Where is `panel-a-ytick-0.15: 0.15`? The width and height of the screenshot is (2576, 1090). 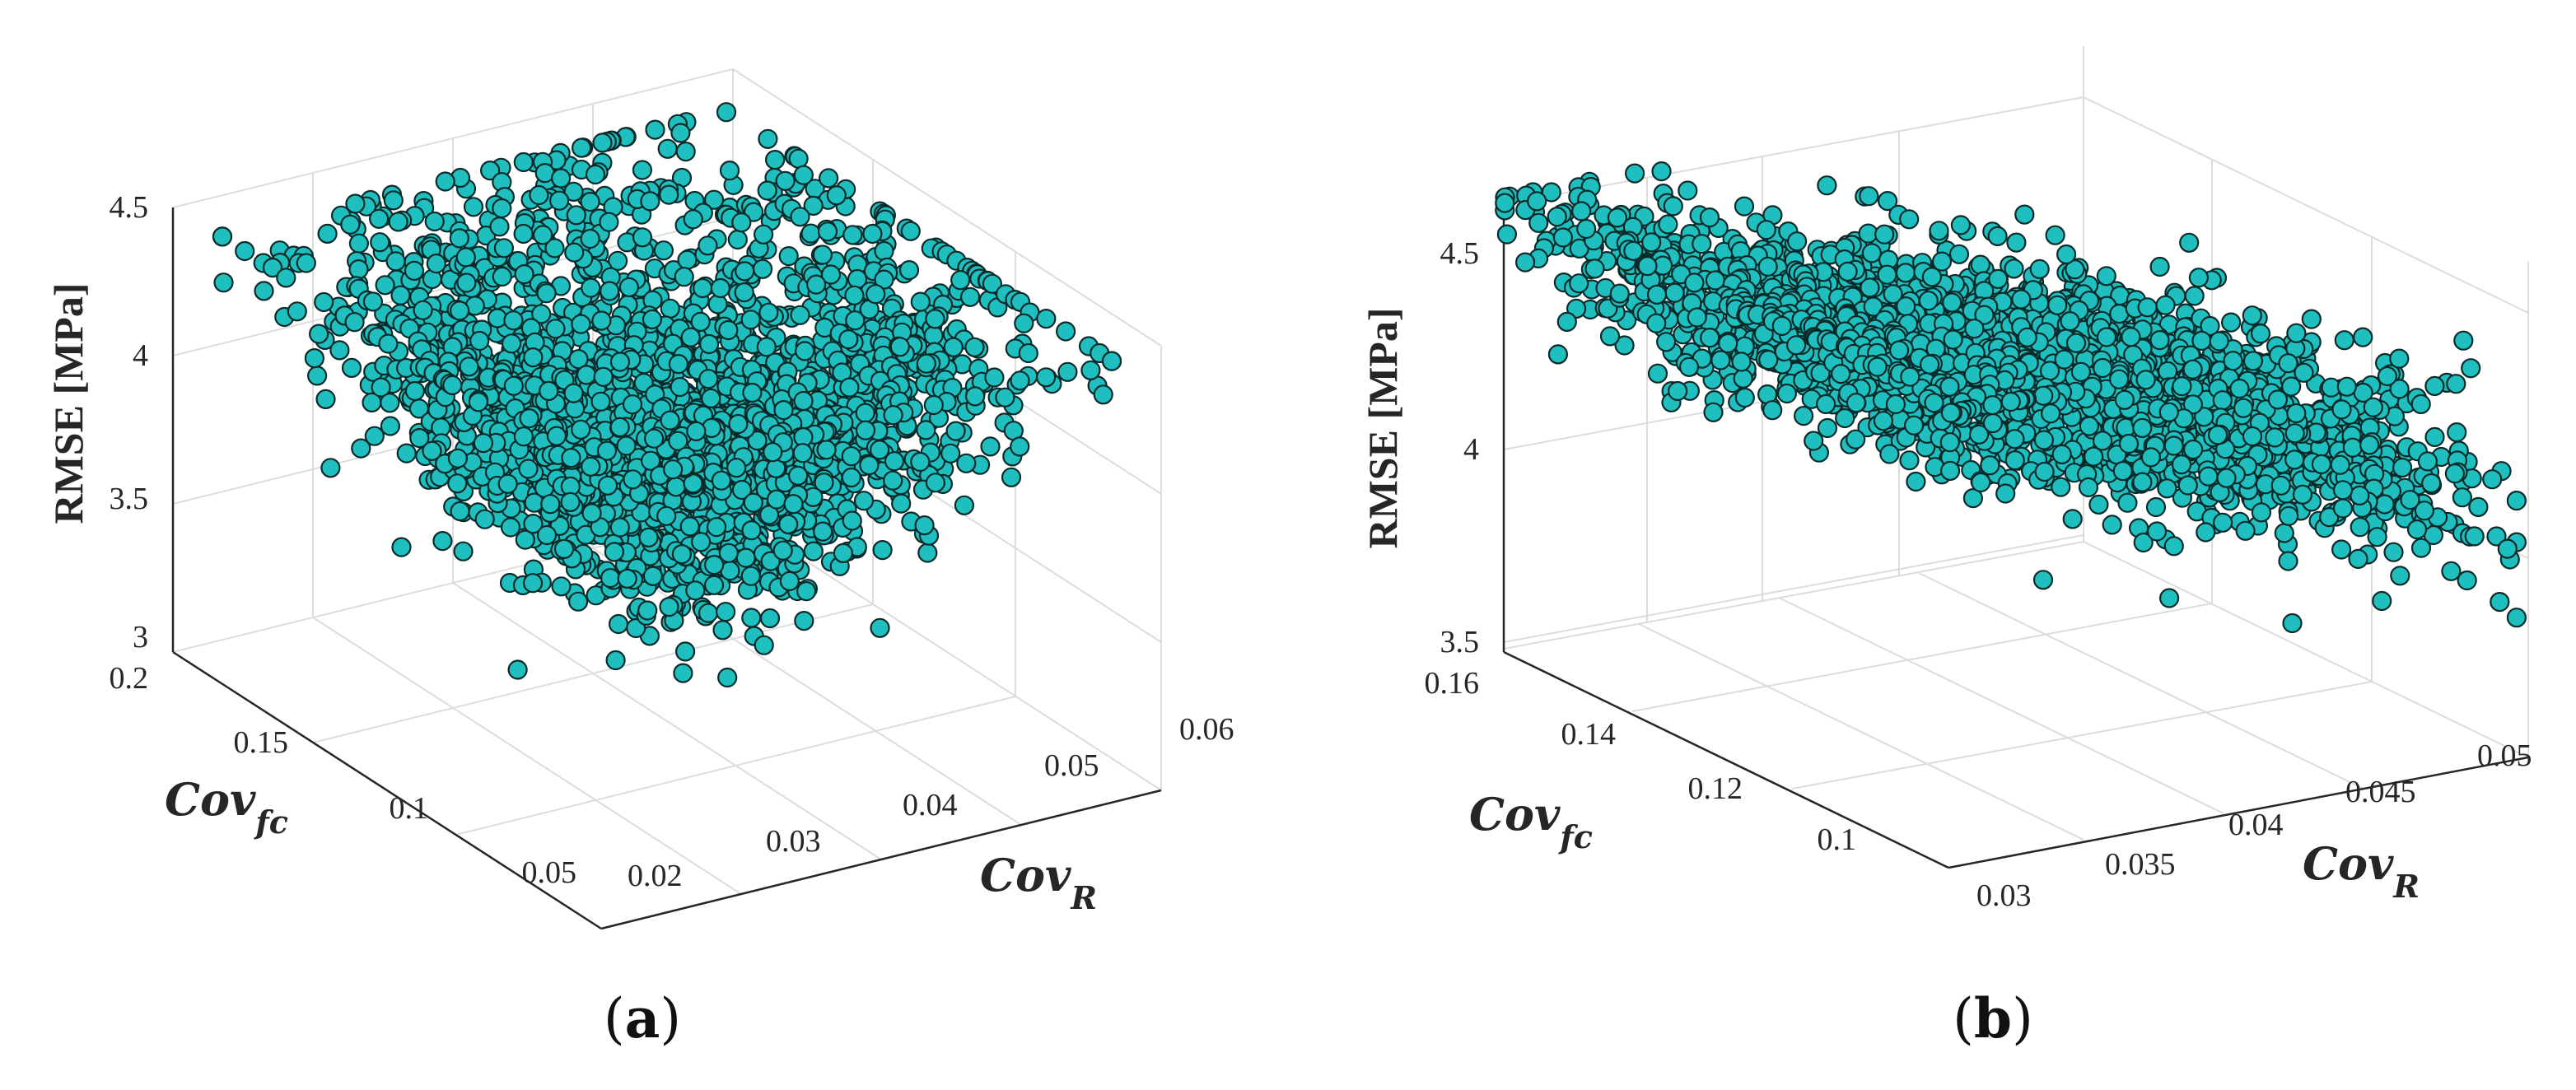 panel-a-ytick-0.15: 0.15 is located at coordinates (261, 742).